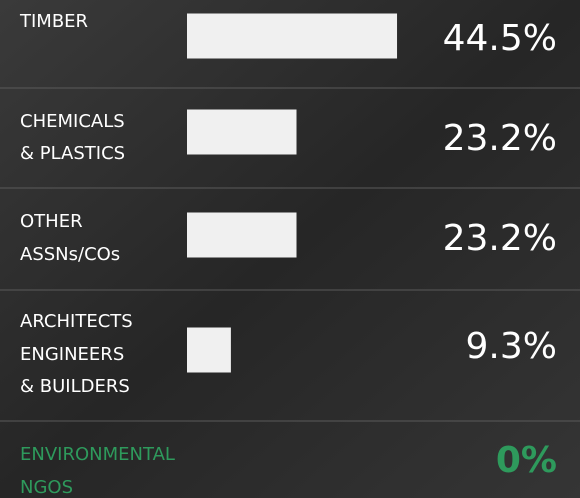 The image size is (580, 498). I want to click on category-label: & BUILDERS, so click(75, 386).